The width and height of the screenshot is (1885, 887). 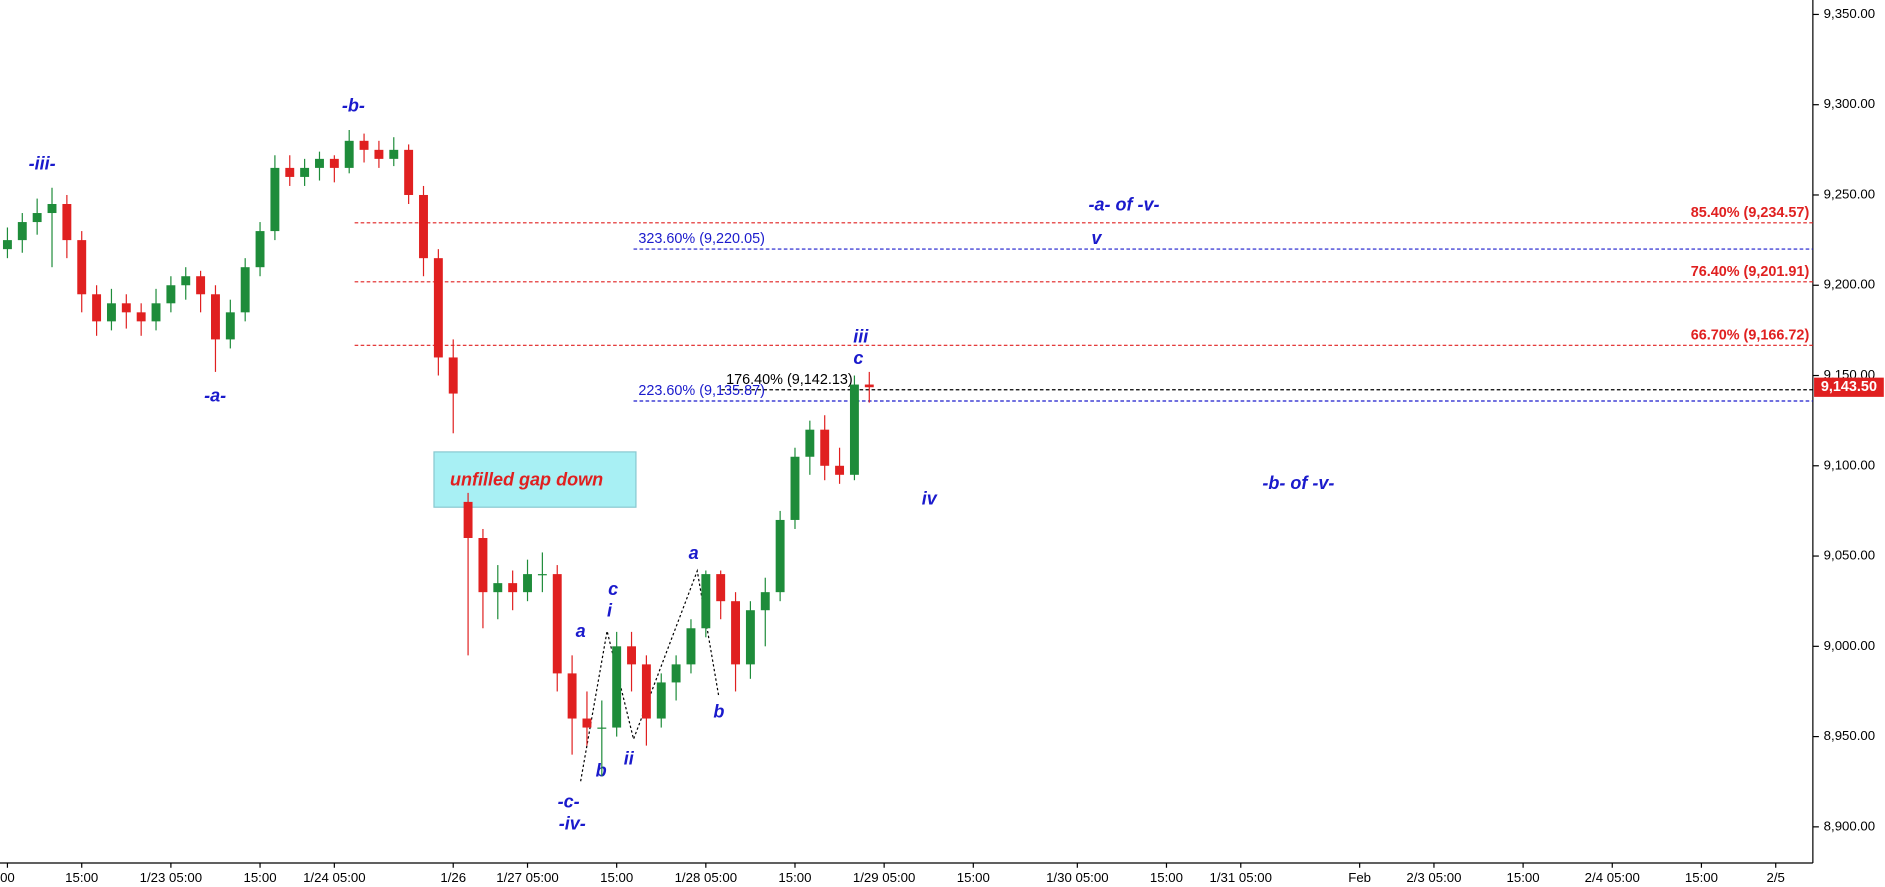 What do you see at coordinates (1123, 204) in the screenshot?
I see `wave-label: -a- of -v-` at bounding box center [1123, 204].